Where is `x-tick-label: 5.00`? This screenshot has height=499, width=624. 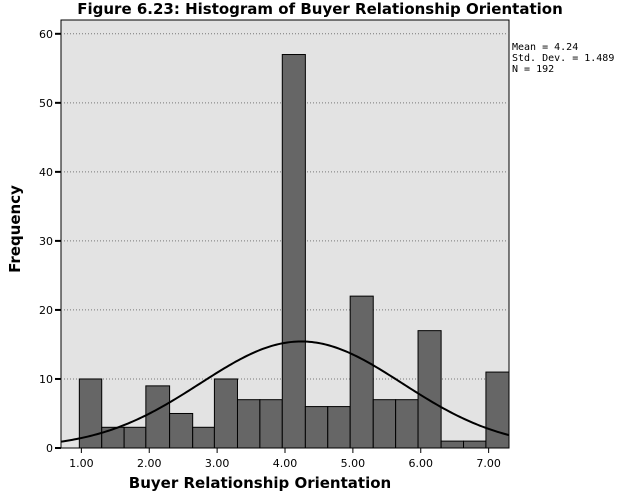 x-tick-label: 5.00 is located at coordinates (353, 463).